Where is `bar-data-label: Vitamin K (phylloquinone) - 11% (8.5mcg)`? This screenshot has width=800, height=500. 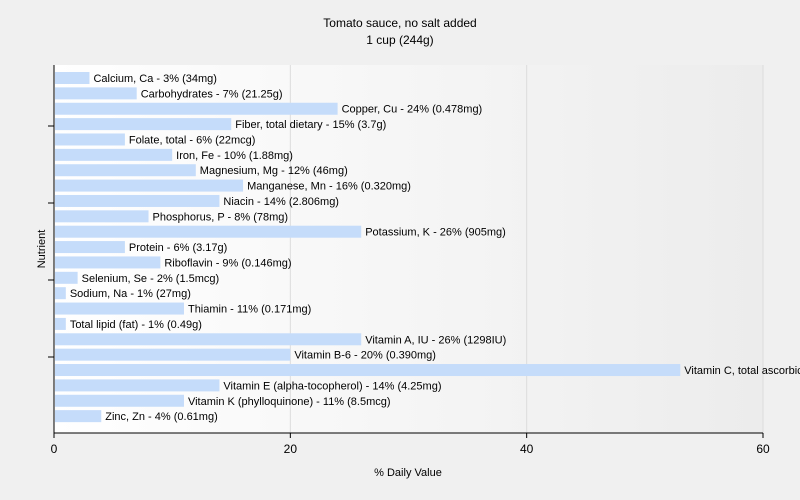 bar-data-label: Vitamin K (phylloquinone) - 11% (8.5mcg) is located at coordinates (289, 402).